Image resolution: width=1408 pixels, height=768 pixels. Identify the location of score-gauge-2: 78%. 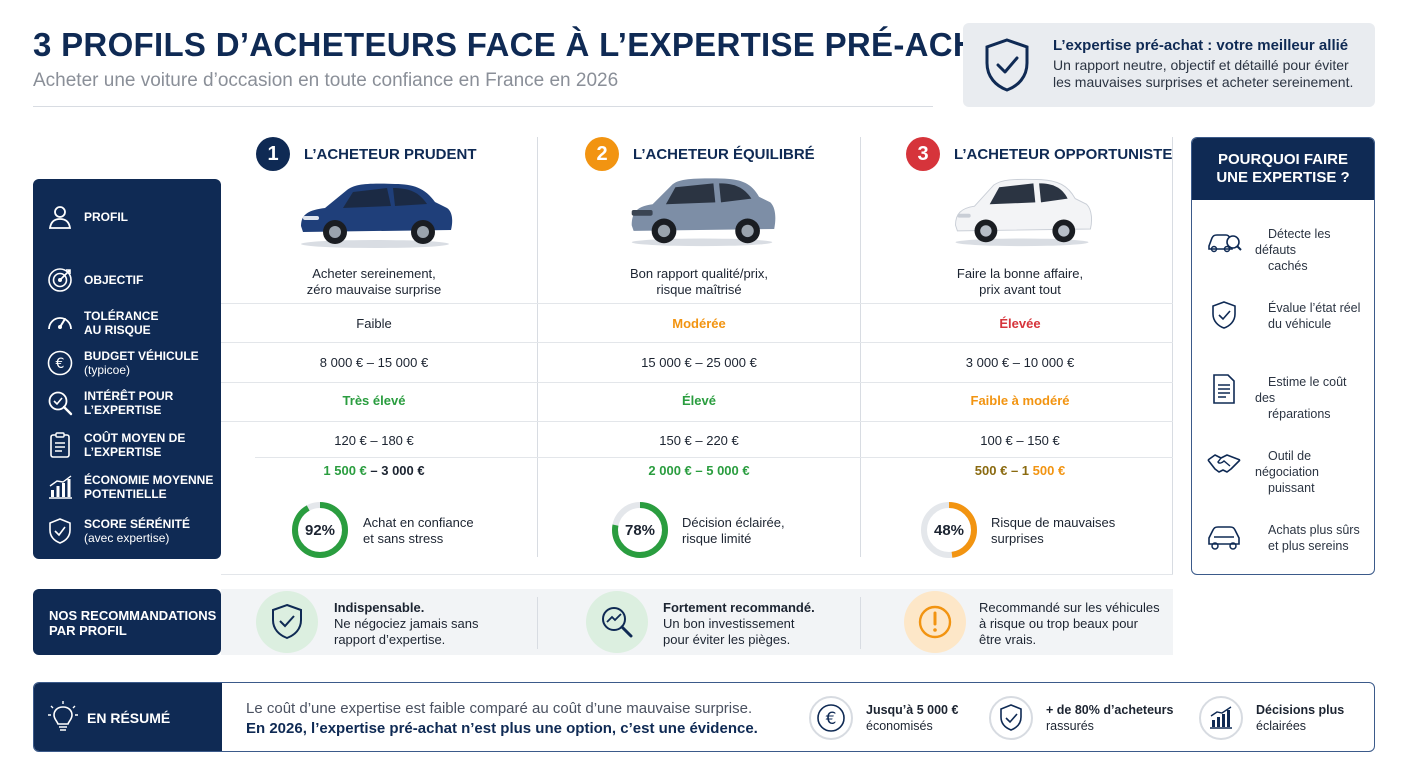
(640, 530).